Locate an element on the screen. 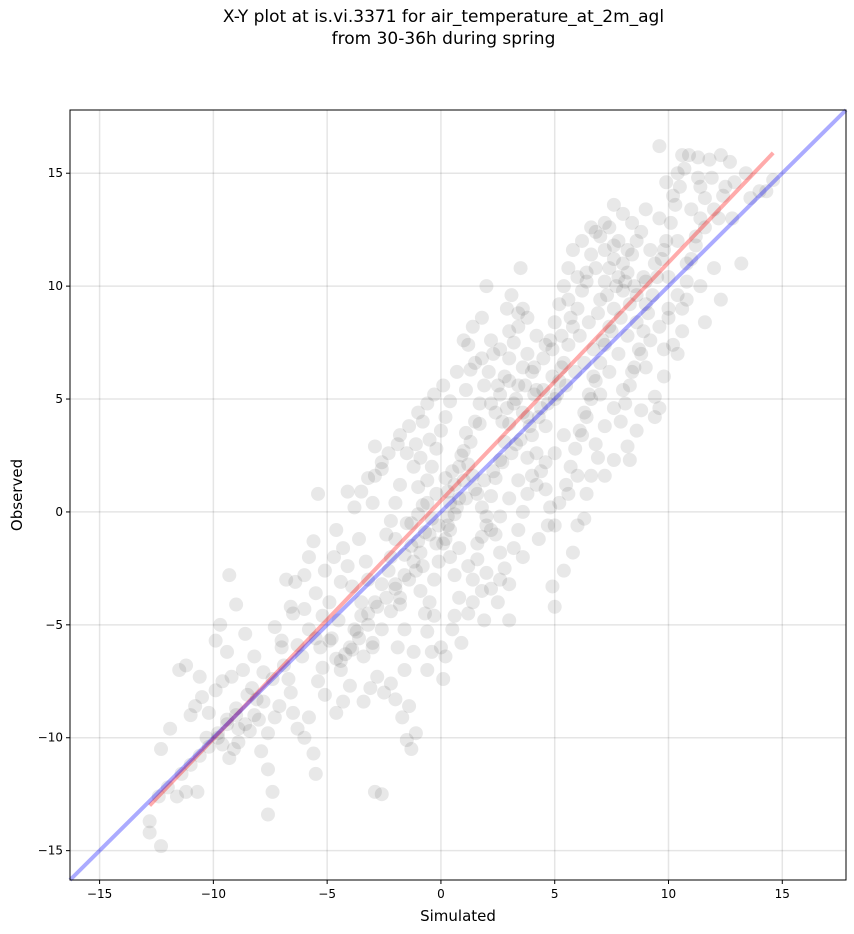 The width and height of the screenshot is (854, 934). chart-title-line-2: from 30-36h during spring is located at coordinates (443, 39).